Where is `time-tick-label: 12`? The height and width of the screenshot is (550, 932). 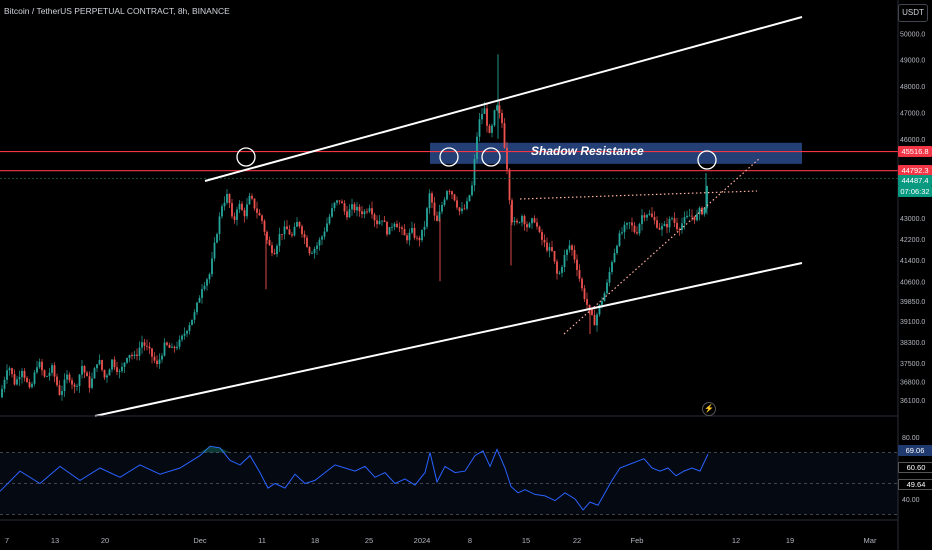
time-tick-label: 12 is located at coordinates (736, 540).